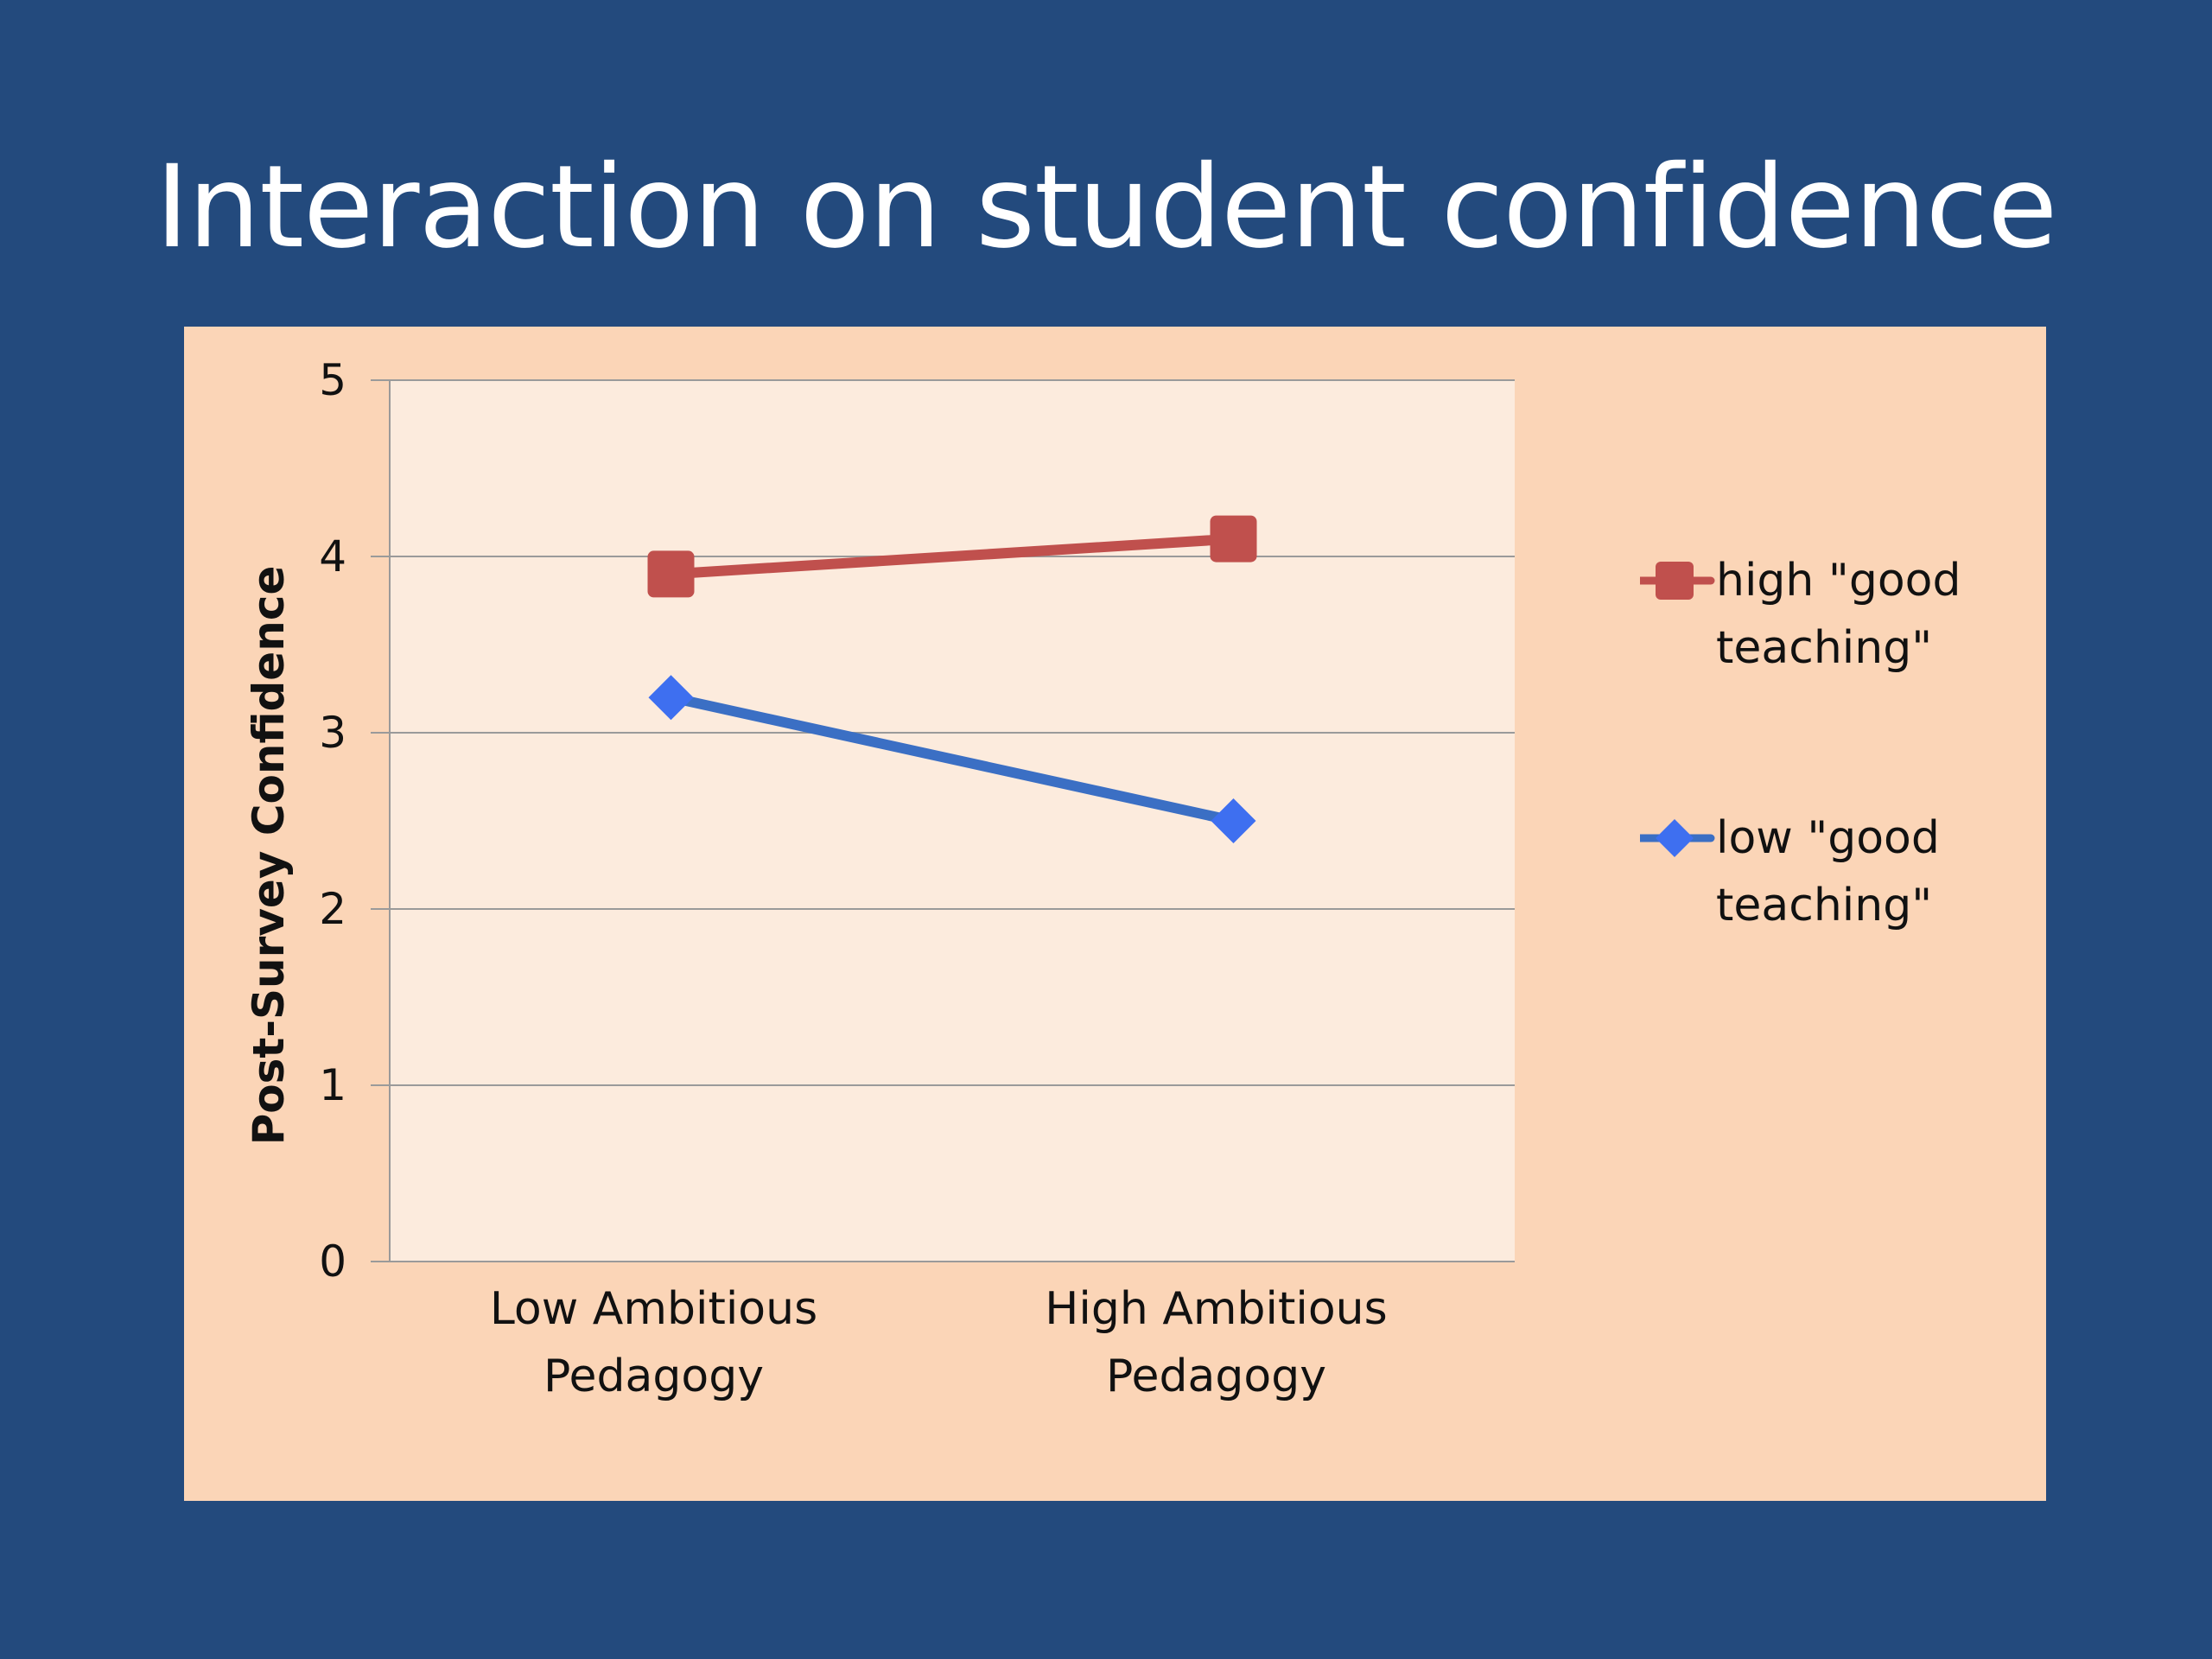 This screenshot has width=2212, height=1659. I want to click on y-axis-title: Post-Survey Confidence, so click(269, 856).